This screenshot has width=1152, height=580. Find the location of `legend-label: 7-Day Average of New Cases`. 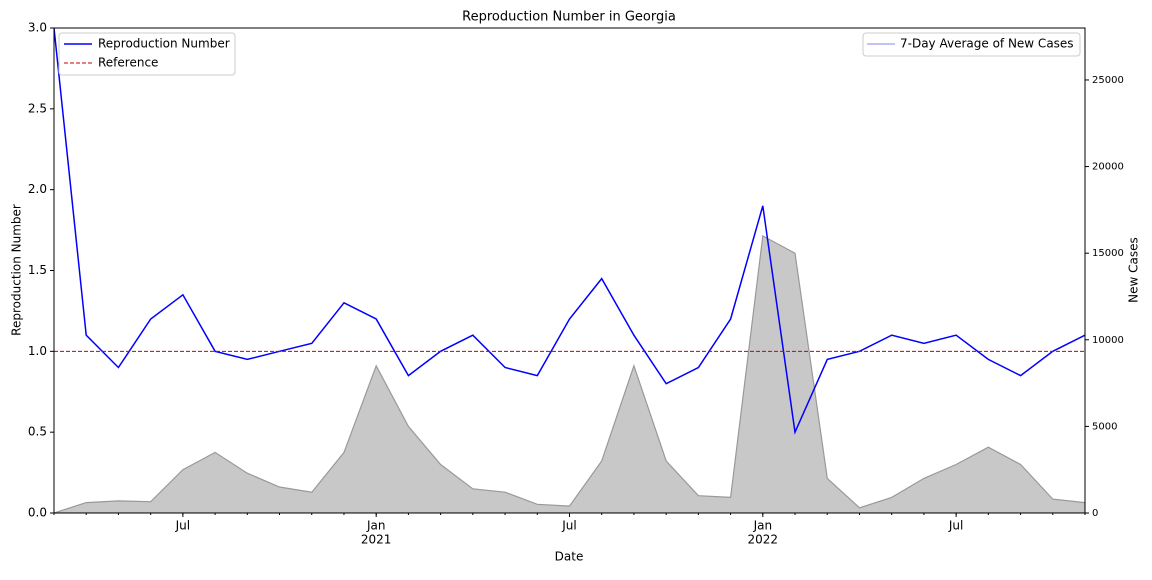

legend-label: 7-Day Average of New Cases is located at coordinates (987, 44).